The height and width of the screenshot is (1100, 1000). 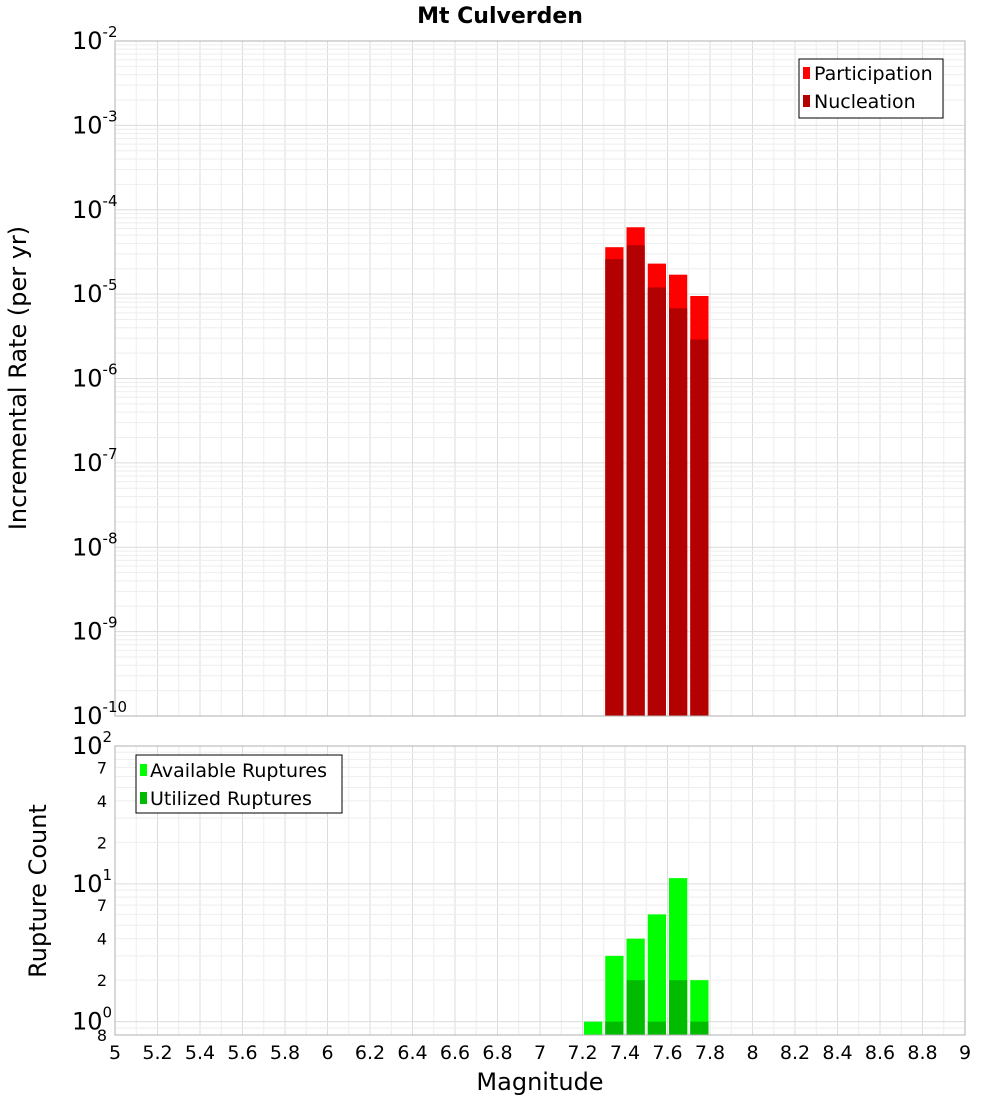 I want to click on x-tick-label: 8.2, so click(x=795, y=1053).